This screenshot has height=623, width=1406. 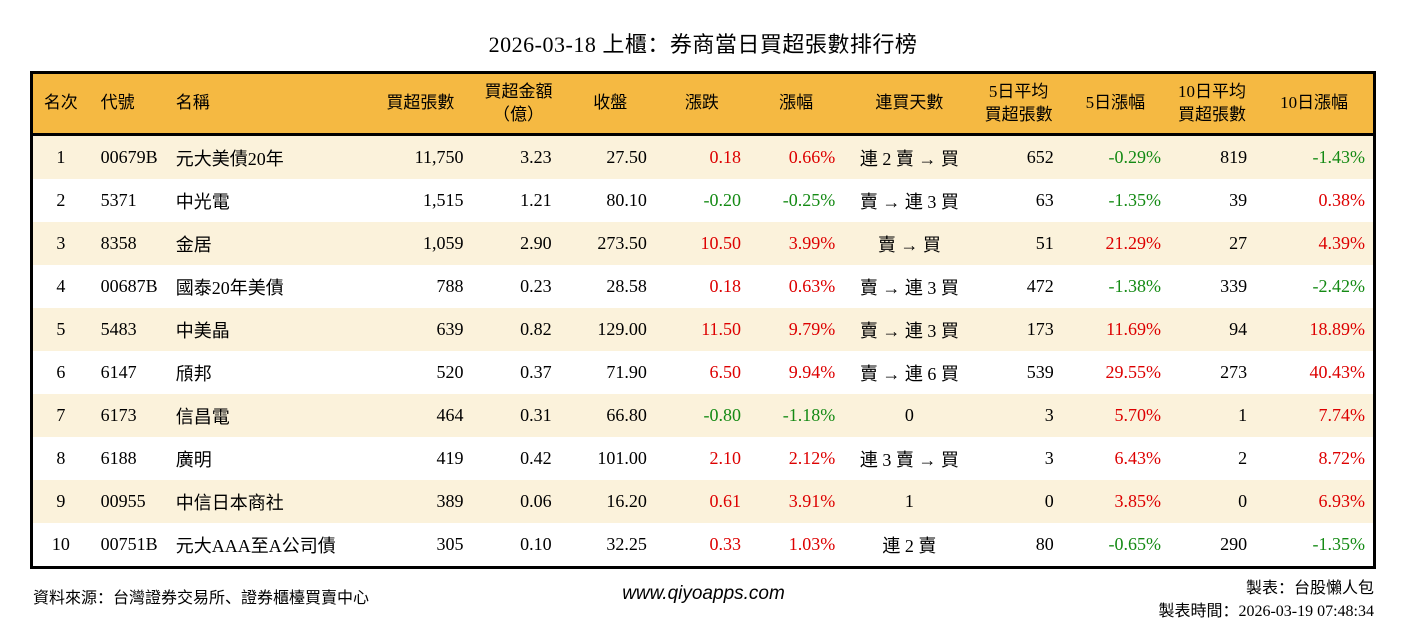 I want to click on cell-avg5-volume: 3, so click(x=1049, y=458).